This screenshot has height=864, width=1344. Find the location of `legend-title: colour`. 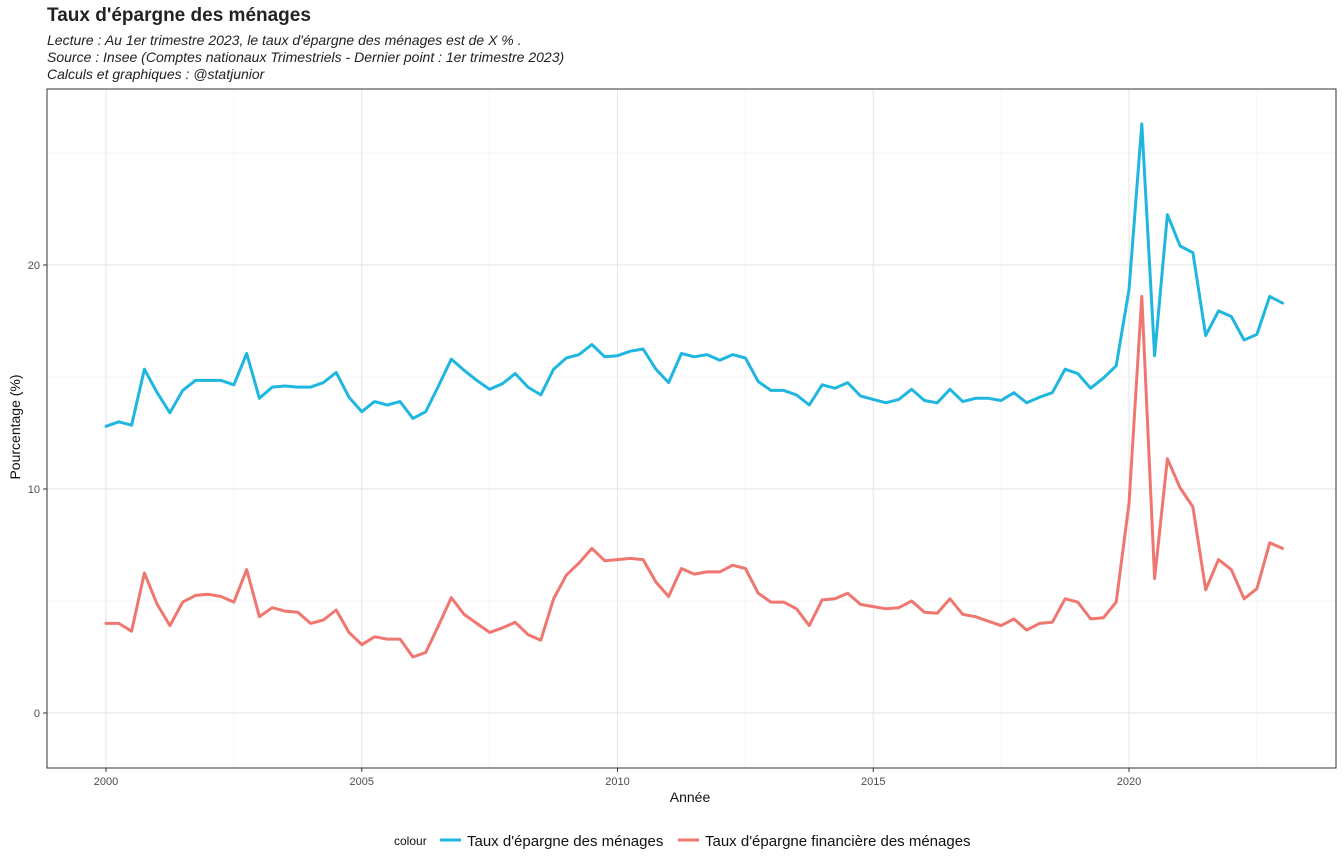

legend-title: colour is located at coordinates (410, 841).